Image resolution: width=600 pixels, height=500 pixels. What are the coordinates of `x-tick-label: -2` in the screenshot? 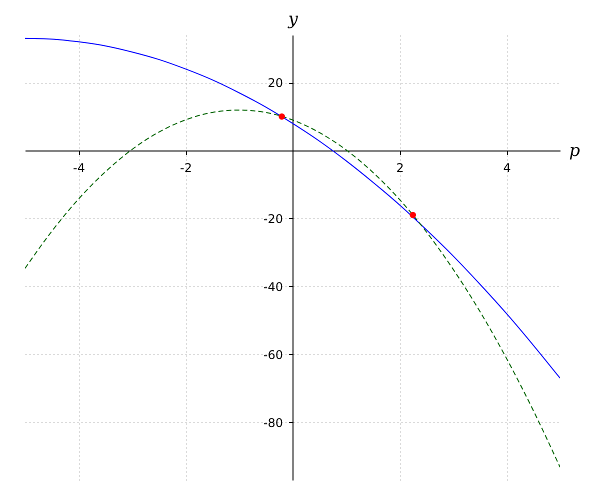 It's located at (186, 167).